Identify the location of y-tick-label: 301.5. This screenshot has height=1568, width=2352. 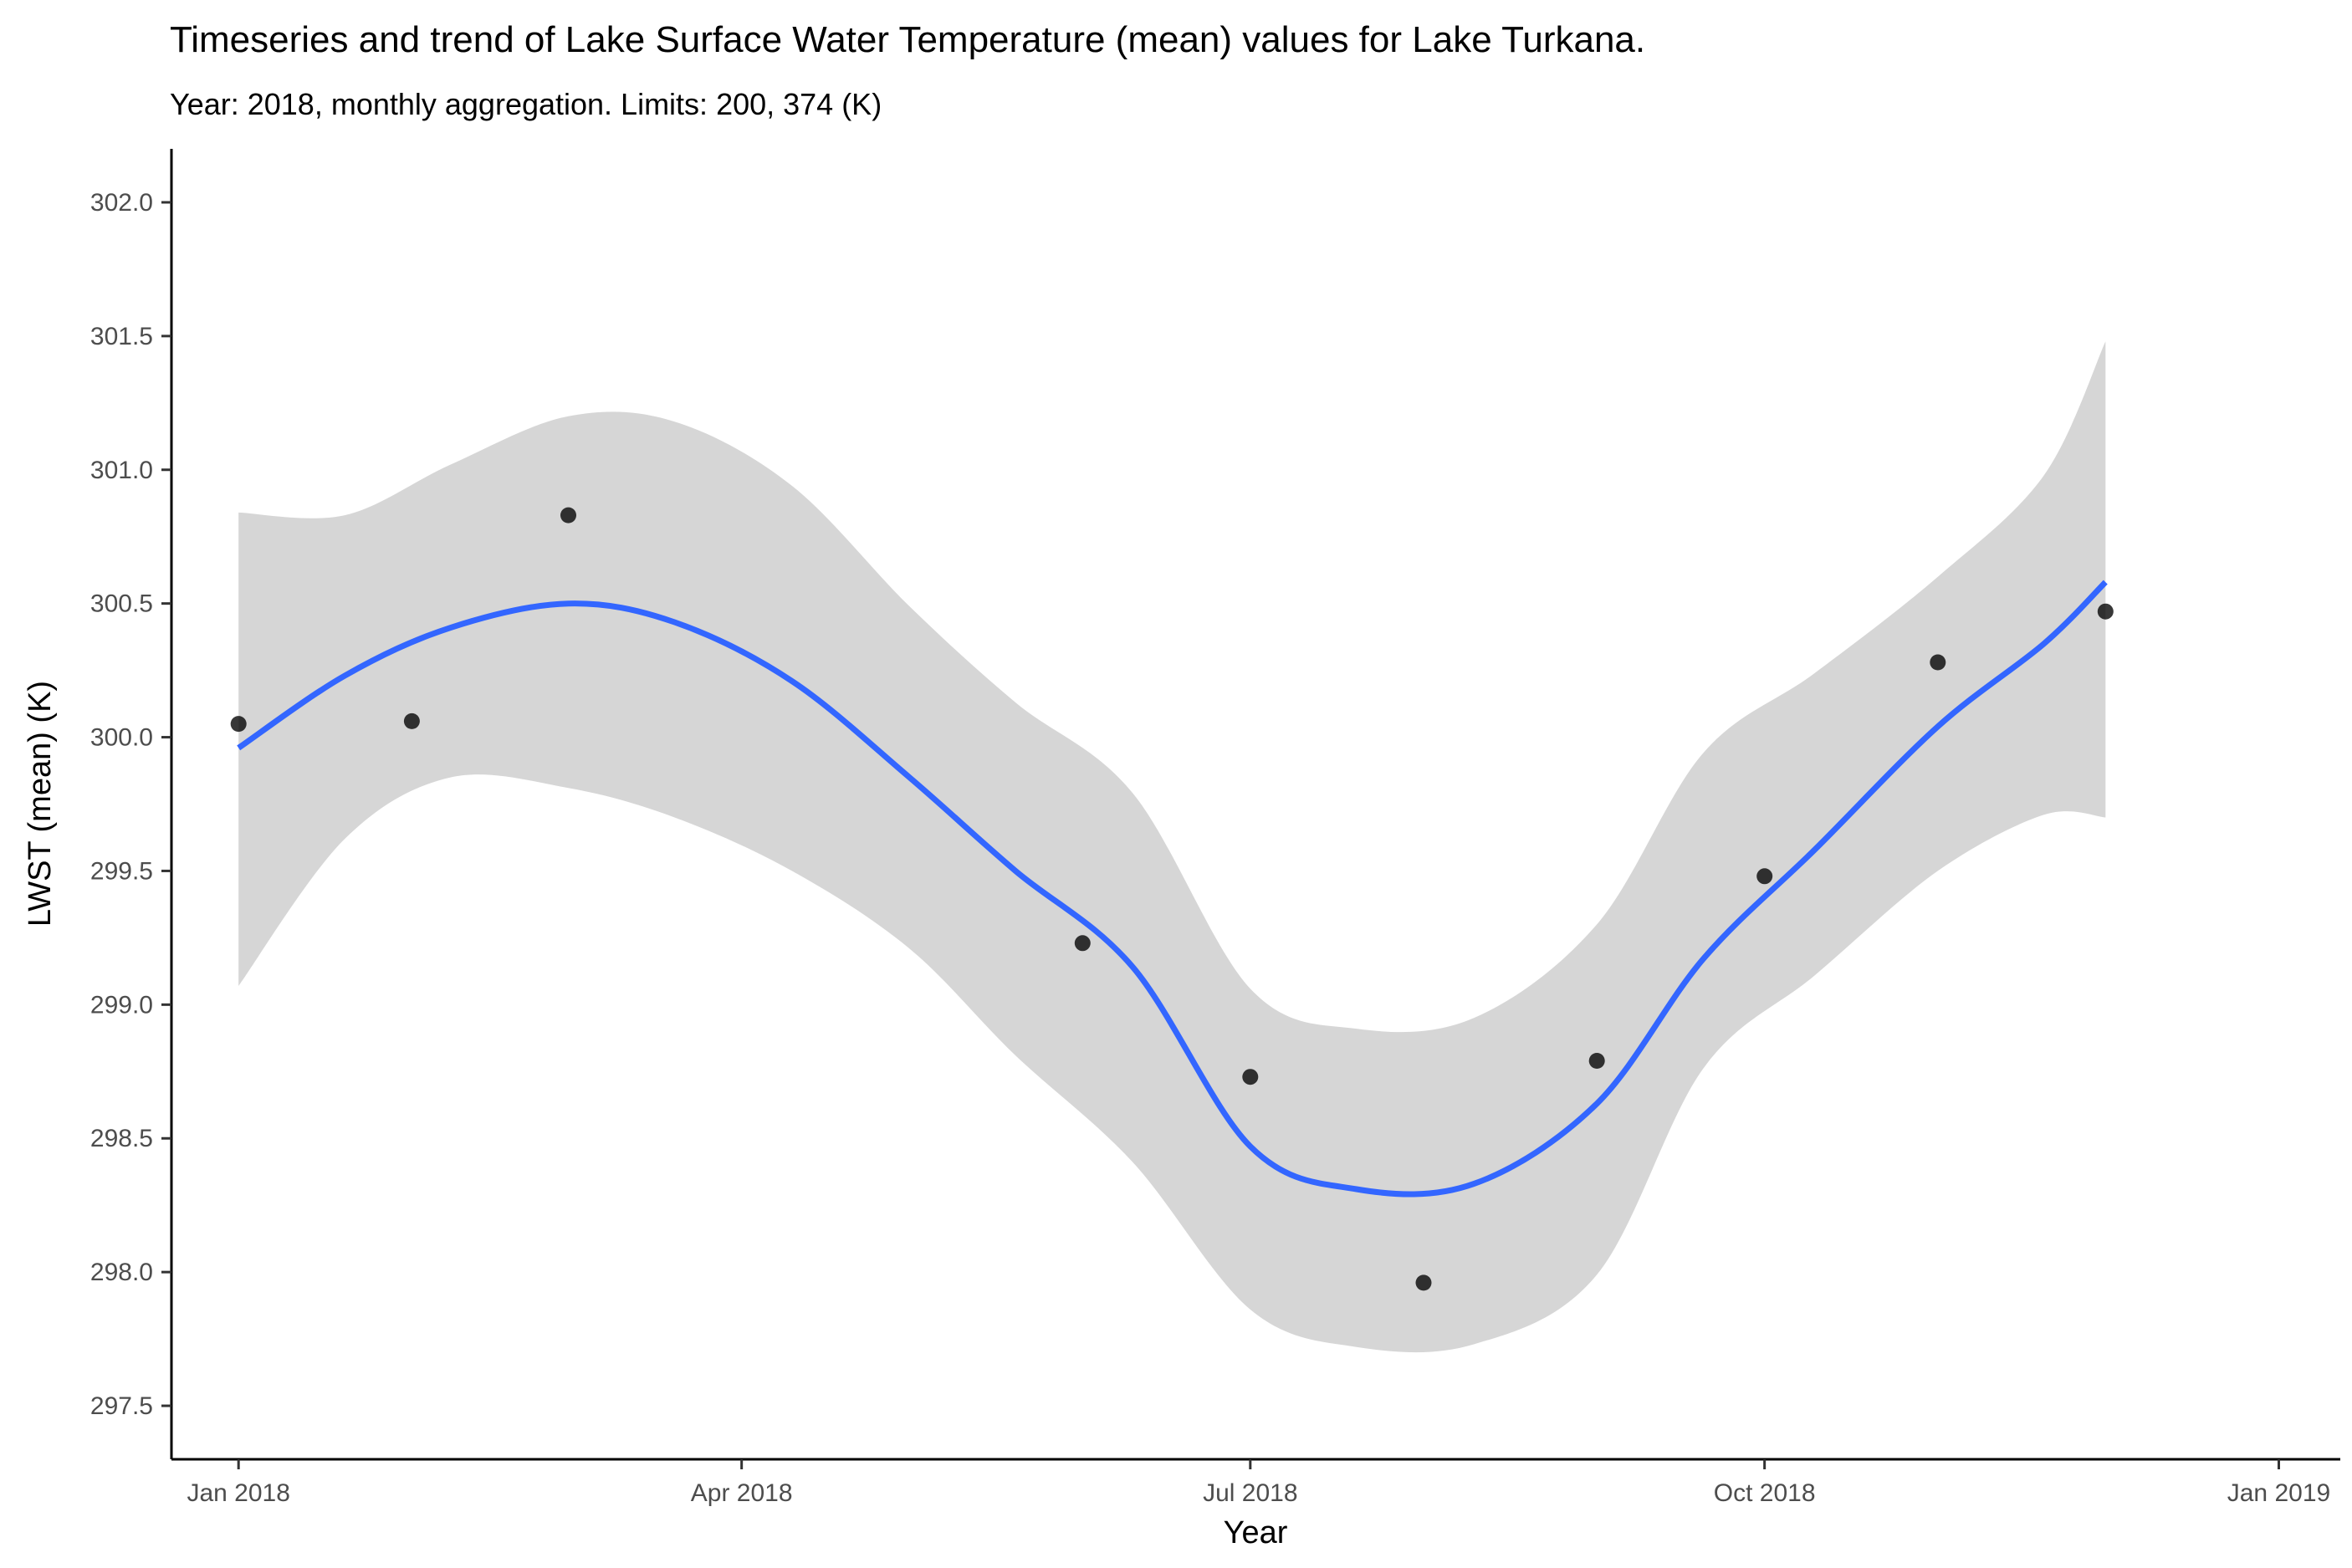
(121, 336).